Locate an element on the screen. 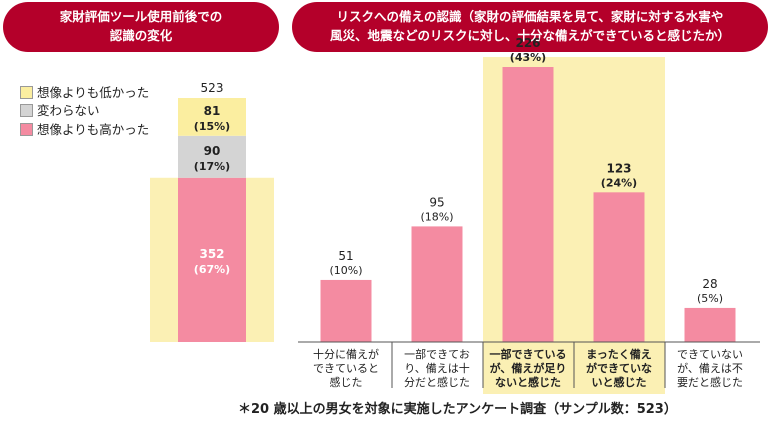  bar-category-5-line2: が、備えは不 is located at coordinates (710, 368).